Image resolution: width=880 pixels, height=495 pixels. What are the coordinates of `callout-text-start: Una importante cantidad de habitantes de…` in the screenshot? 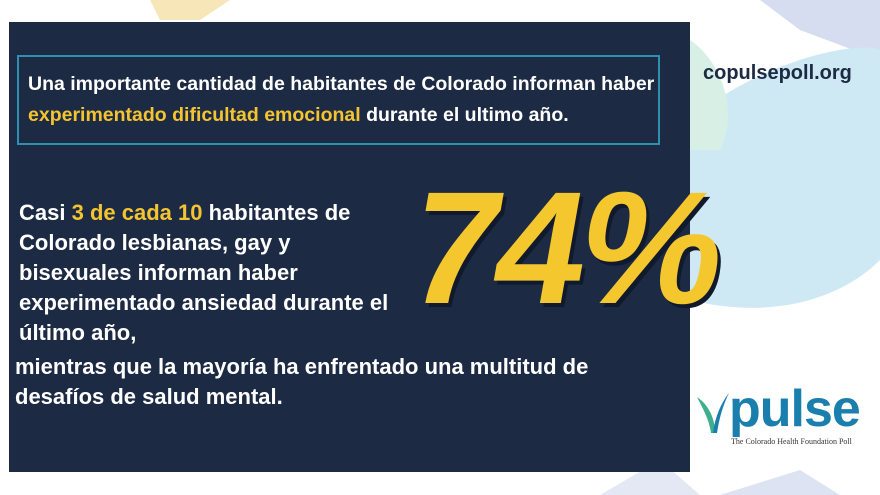 It's located at (341, 84).